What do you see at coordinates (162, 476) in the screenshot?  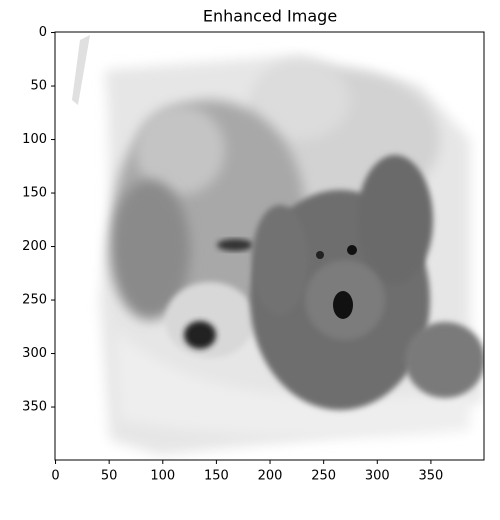 I see `x-tick-label: 100` at bounding box center [162, 476].